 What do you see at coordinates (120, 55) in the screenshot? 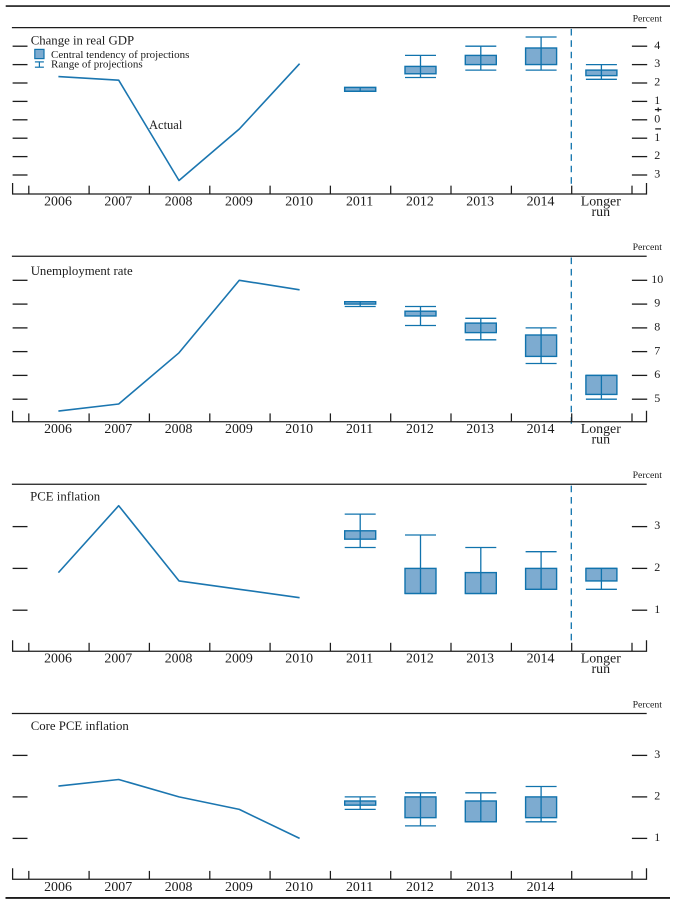
I see `svg-text:Central tendency of projection: Central tendency of projections` at bounding box center [120, 55].